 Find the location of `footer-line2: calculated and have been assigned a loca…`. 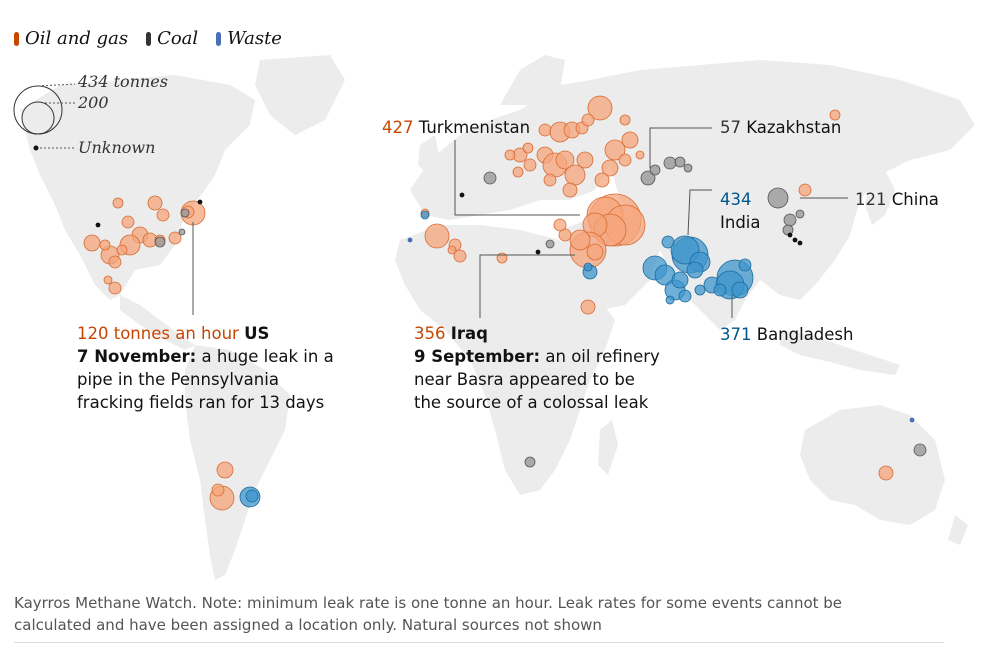

footer-line2: calculated and have been assigned a loca… is located at coordinates (308, 625).